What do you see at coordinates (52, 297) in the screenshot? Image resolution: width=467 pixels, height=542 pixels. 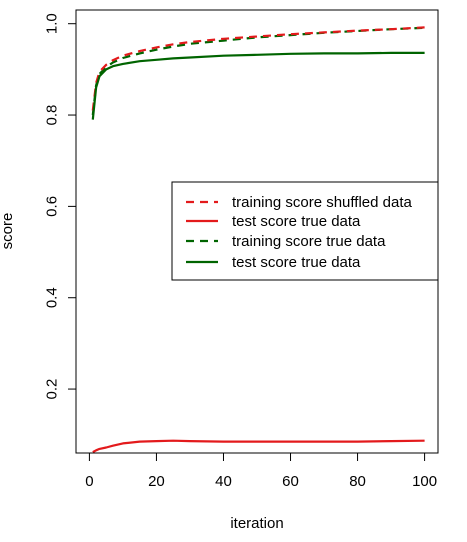 I see `y-tick-label: 0.4` at bounding box center [52, 297].